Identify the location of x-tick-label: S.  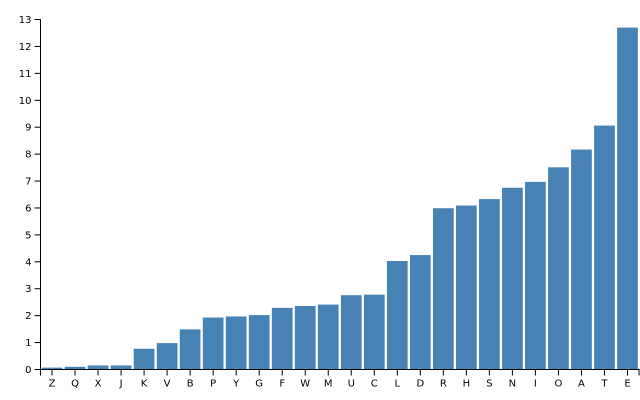
(489, 384).